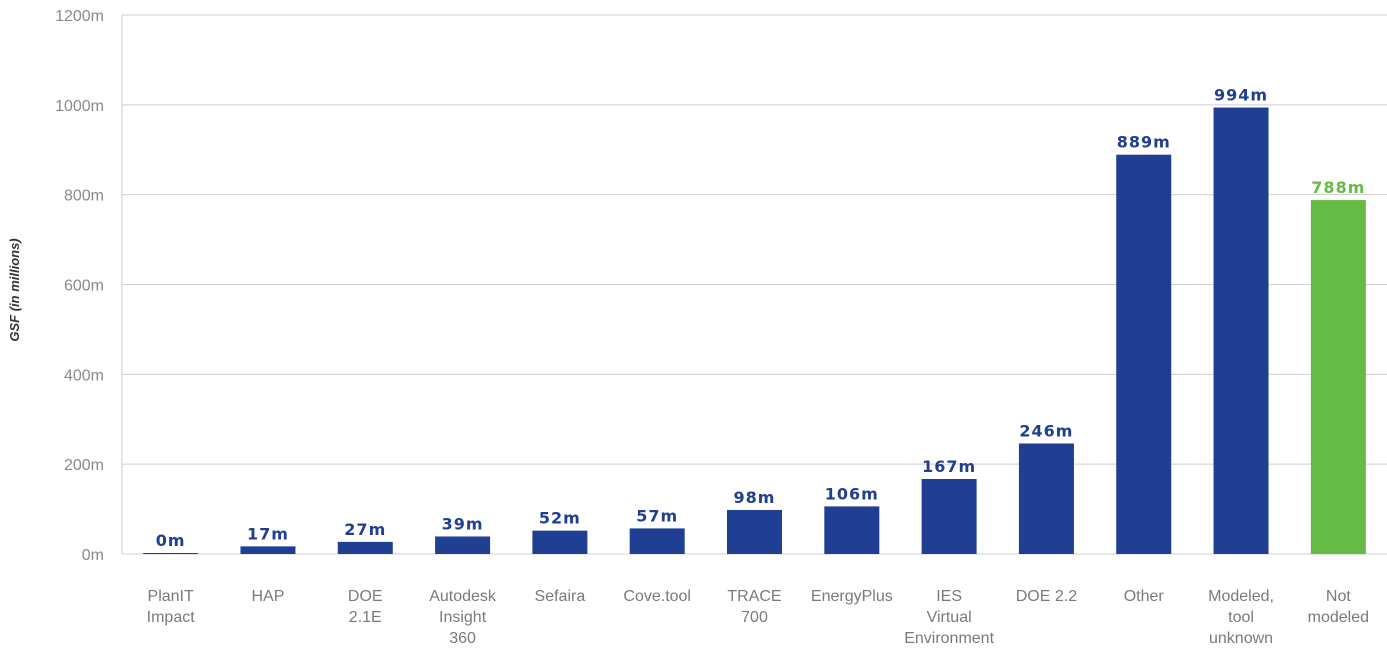 This screenshot has height=654, width=1387. I want to click on bar-value-label: 98m, so click(755, 497).